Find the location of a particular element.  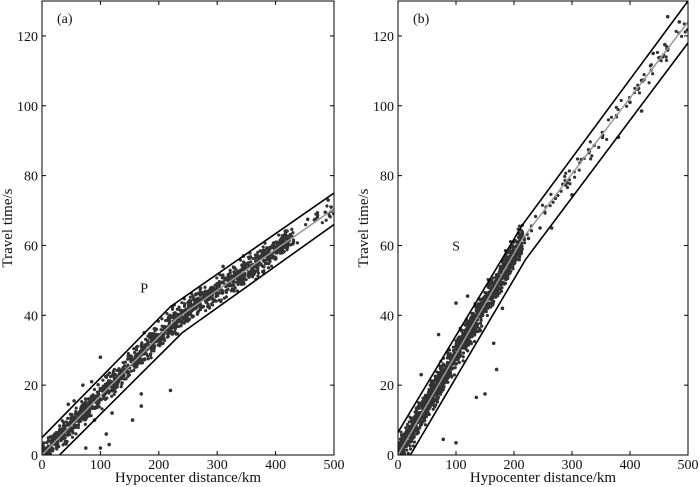

panel-label: (b) is located at coordinates (421, 19).